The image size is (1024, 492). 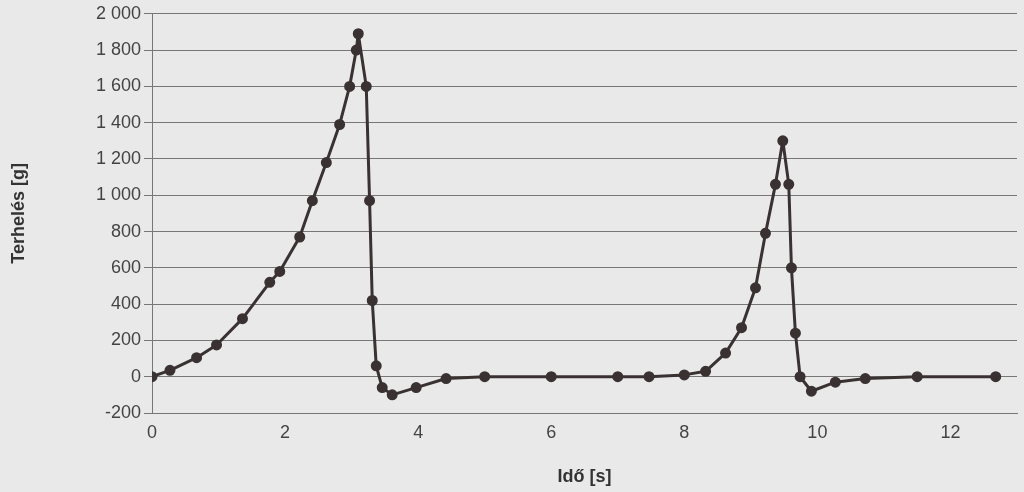 What do you see at coordinates (125, 303) in the screenshot?
I see `y-tick-label: 400` at bounding box center [125, 303].